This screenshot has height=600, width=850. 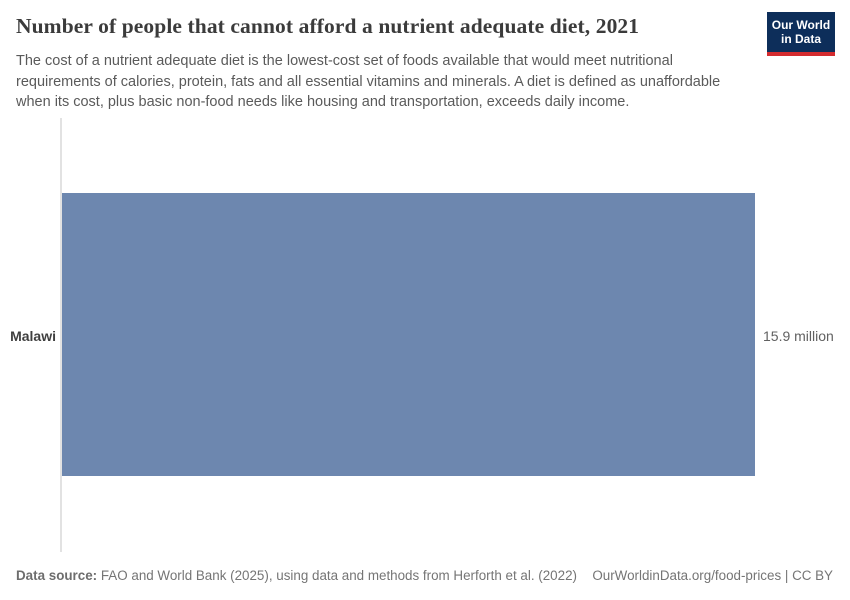 I want to click on data-source-label: Data source:, so click(x=57, y=575).